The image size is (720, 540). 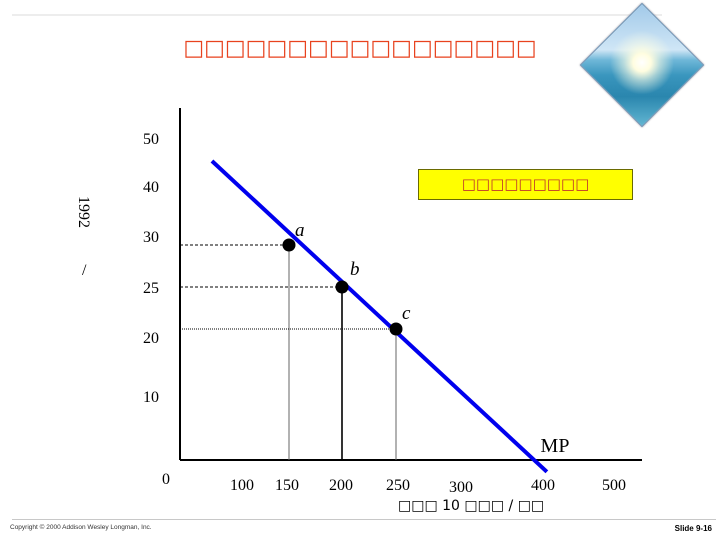 I want to click on footer-rule, so click(x=364, y=519).